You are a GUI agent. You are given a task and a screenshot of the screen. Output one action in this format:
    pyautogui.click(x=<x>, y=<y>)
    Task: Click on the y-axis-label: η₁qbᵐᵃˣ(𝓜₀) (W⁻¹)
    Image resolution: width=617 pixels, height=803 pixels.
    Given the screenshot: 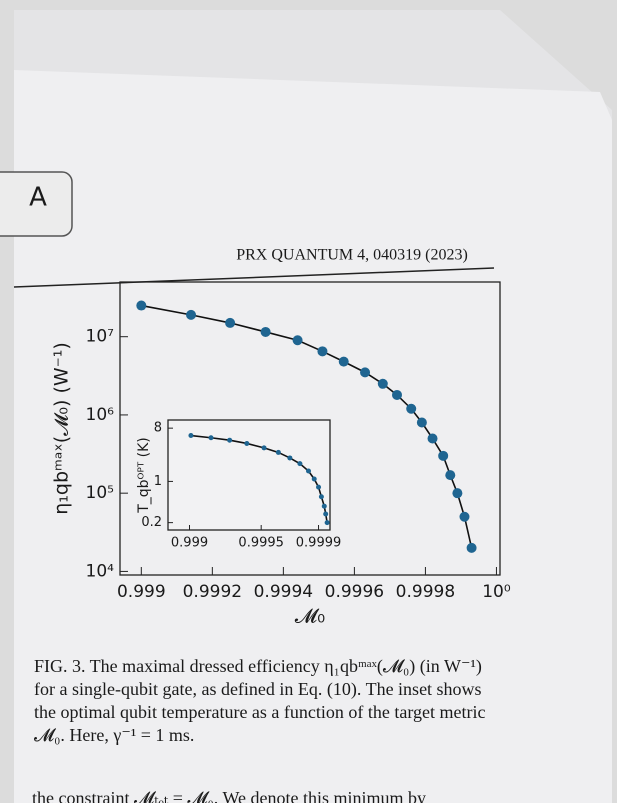 What is the action you would take?
    pyautogui.click(x=62, y=428)
    